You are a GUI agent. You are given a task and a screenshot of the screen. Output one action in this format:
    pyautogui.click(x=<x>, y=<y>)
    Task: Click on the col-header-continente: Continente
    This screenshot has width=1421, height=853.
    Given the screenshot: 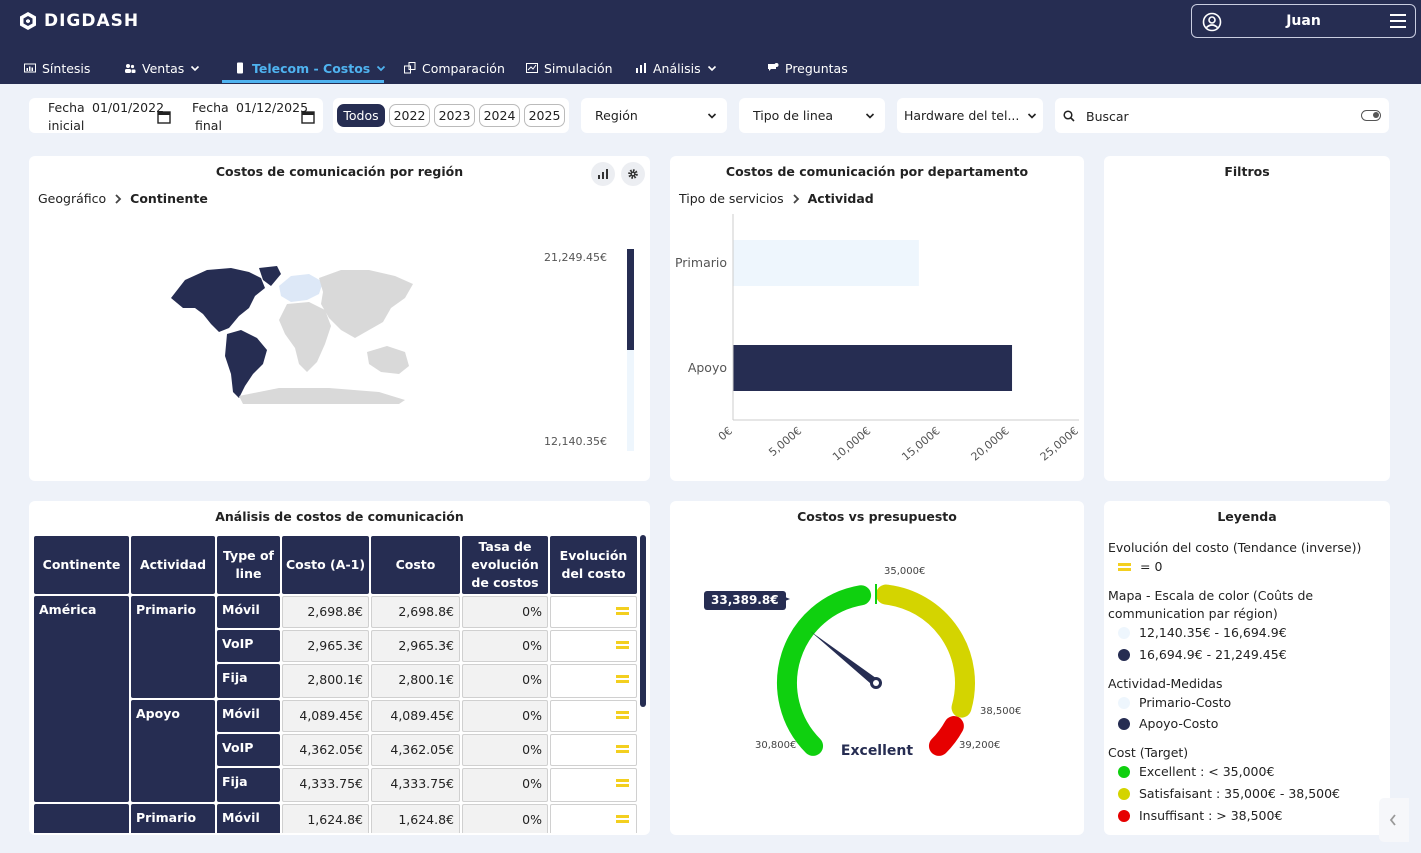 What is the action you would take?
    pyautogui.click(x=81, y=565)
    